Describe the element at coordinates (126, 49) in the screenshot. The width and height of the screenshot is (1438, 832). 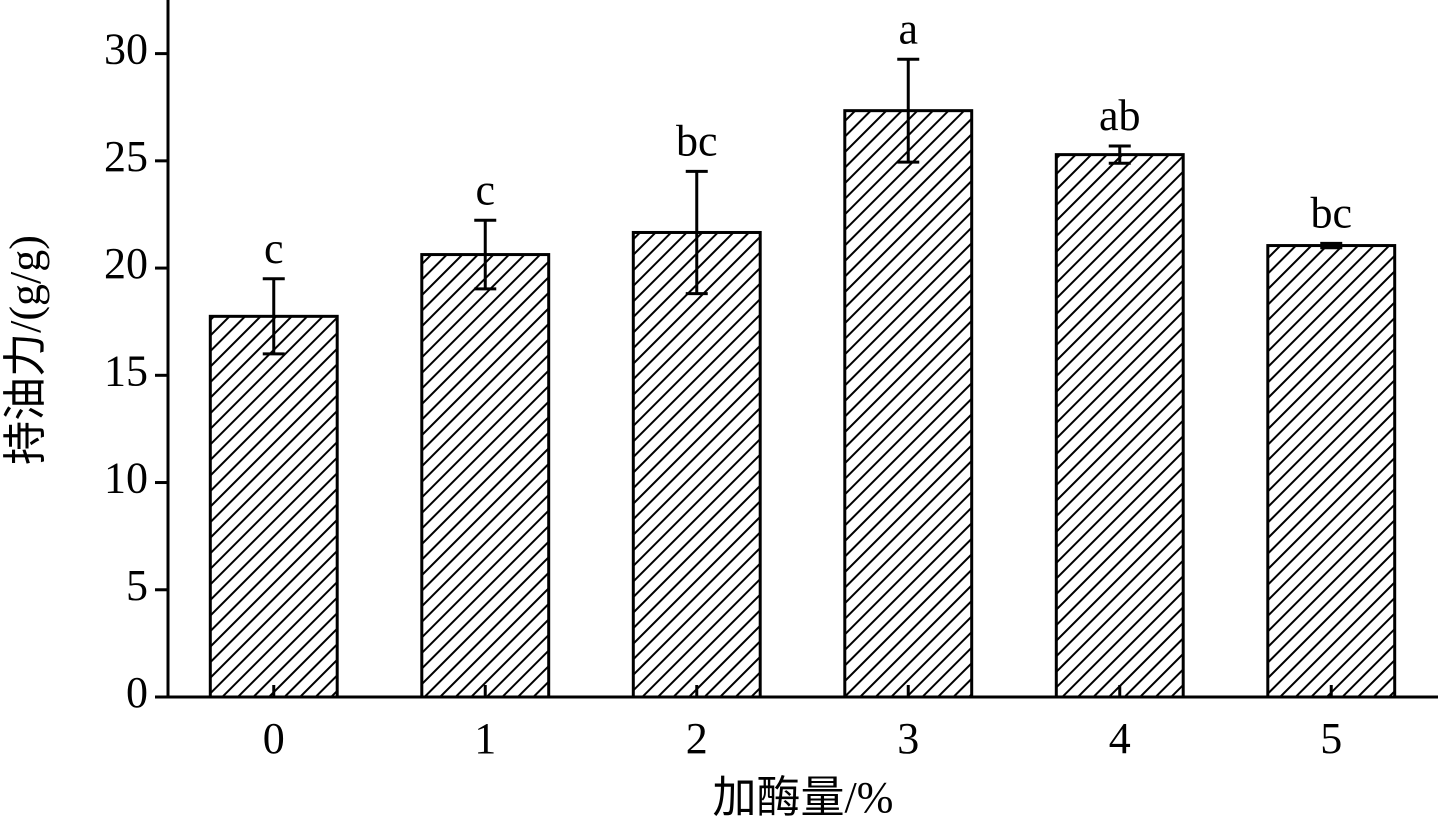
I see `y-tick-label: 30` at that location.